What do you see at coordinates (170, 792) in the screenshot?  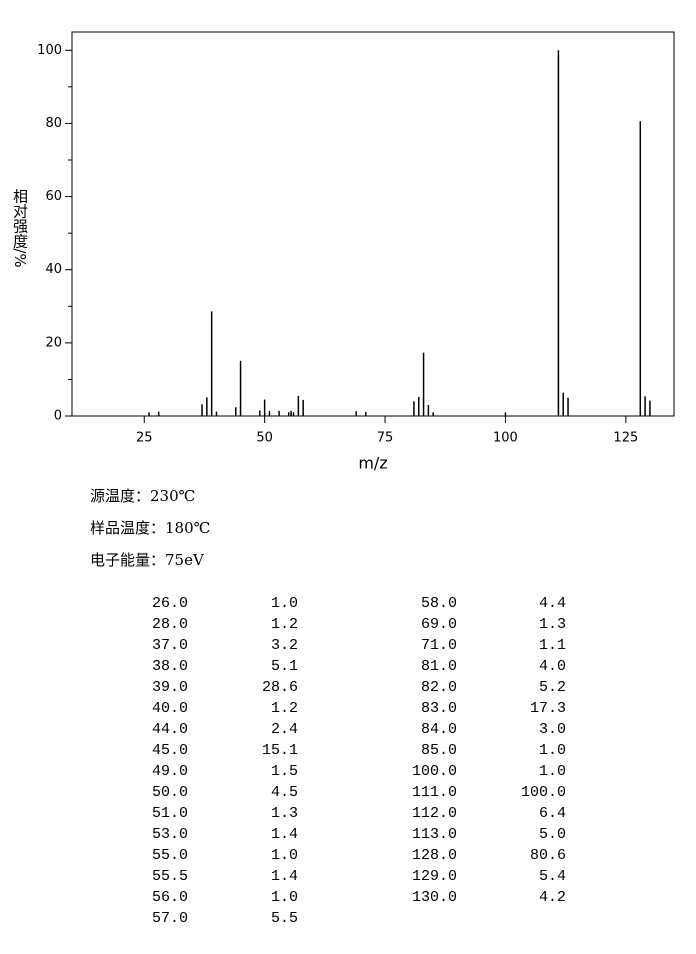 I see `table-mz: 50.0` at bounding box center [170, 792].